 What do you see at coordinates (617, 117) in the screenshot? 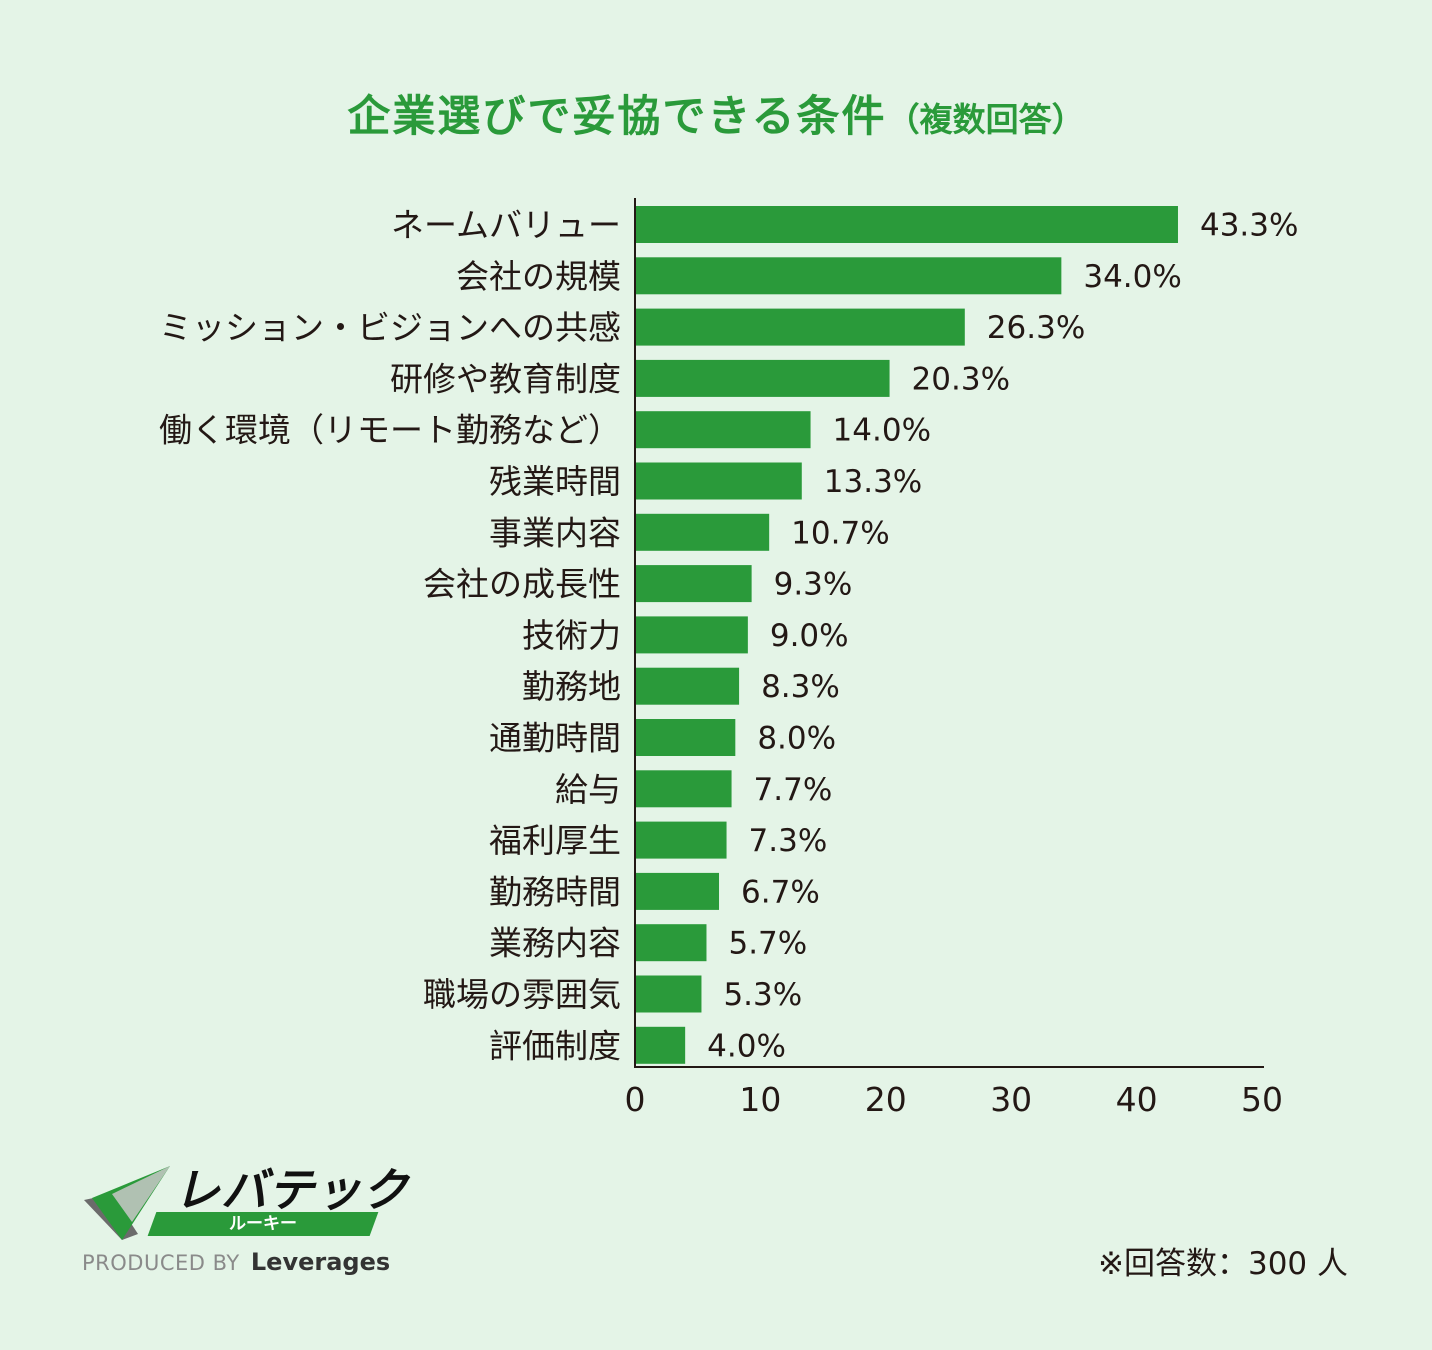
I see `chart-title-main: 企業選びで妥協できる条件` at bounding box center [617, 117].